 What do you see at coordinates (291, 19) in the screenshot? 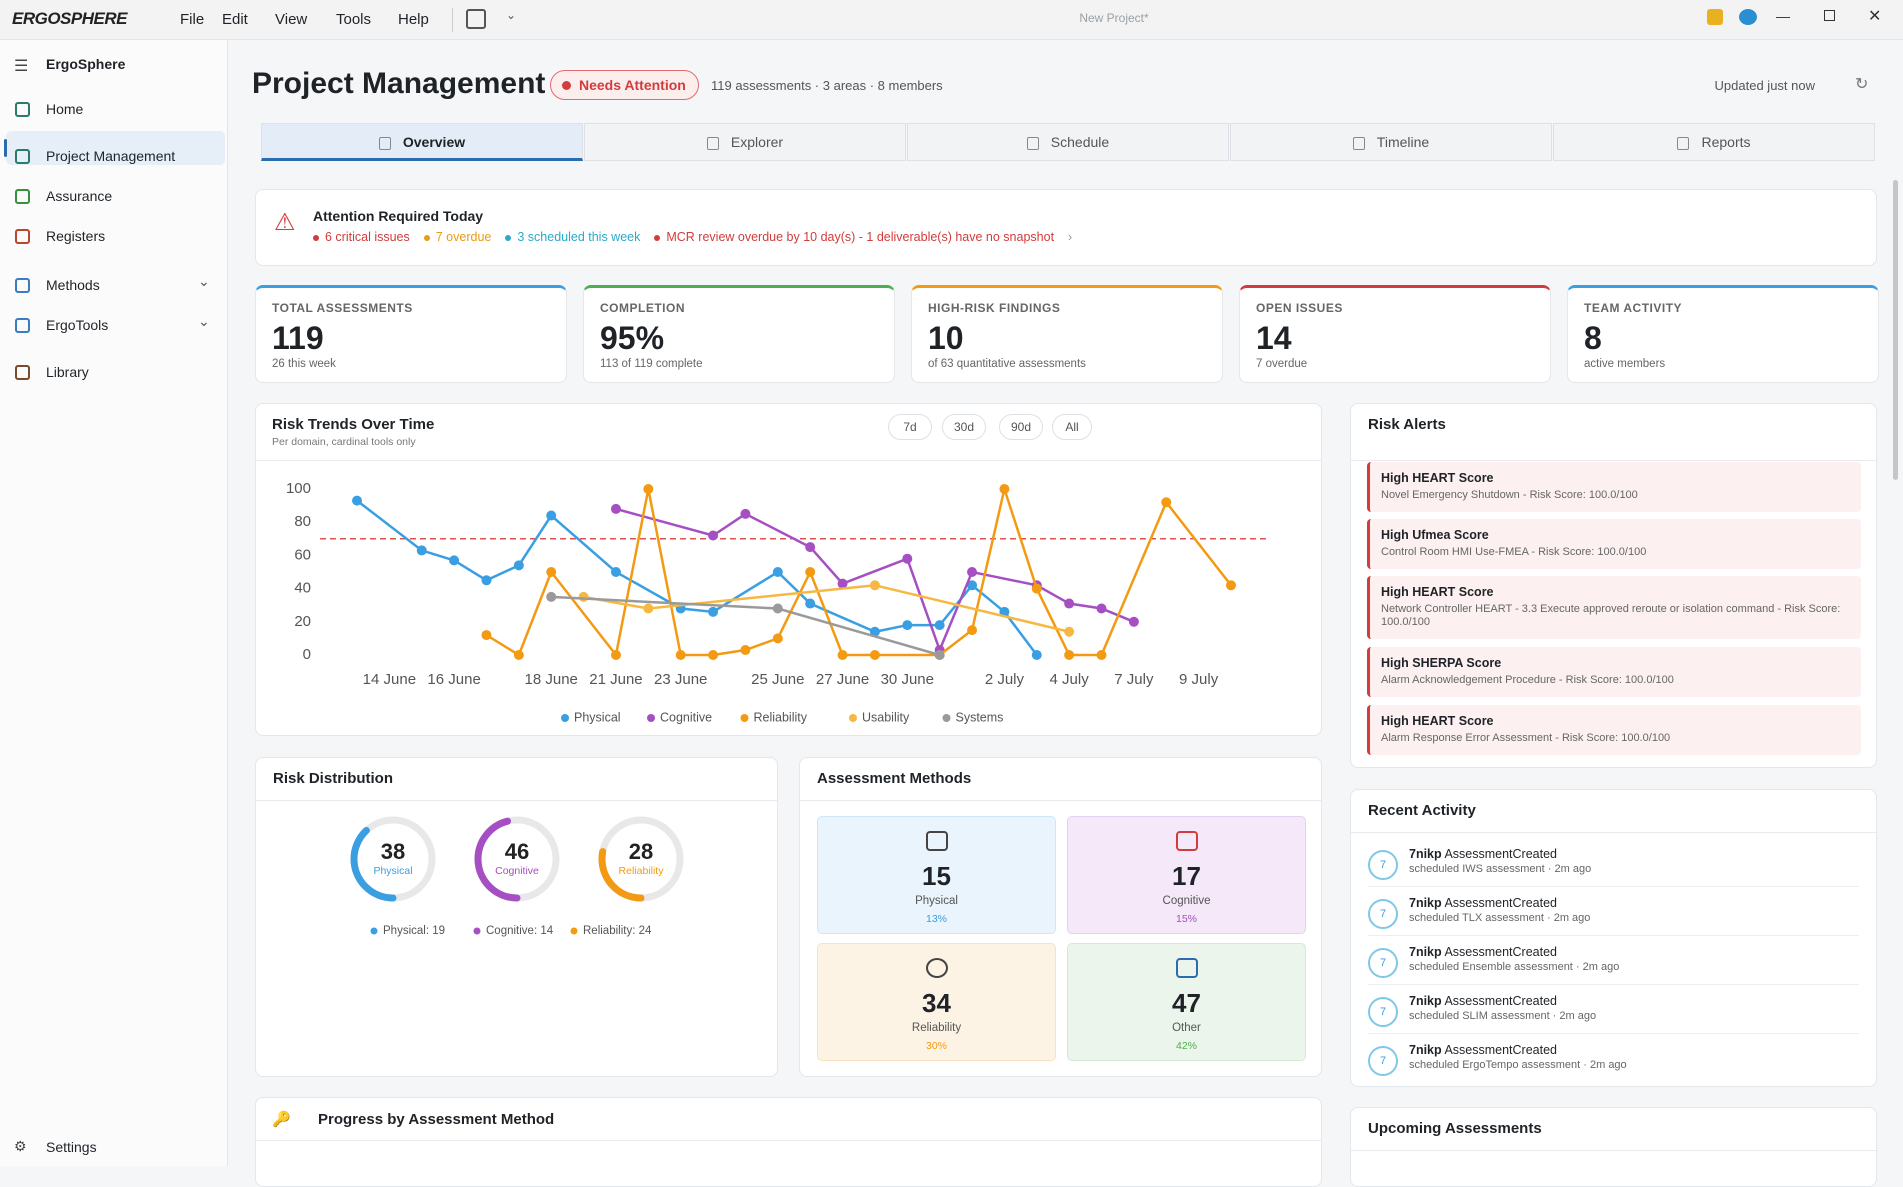
I see `menu-item: View` at bounding box center [291, 19].